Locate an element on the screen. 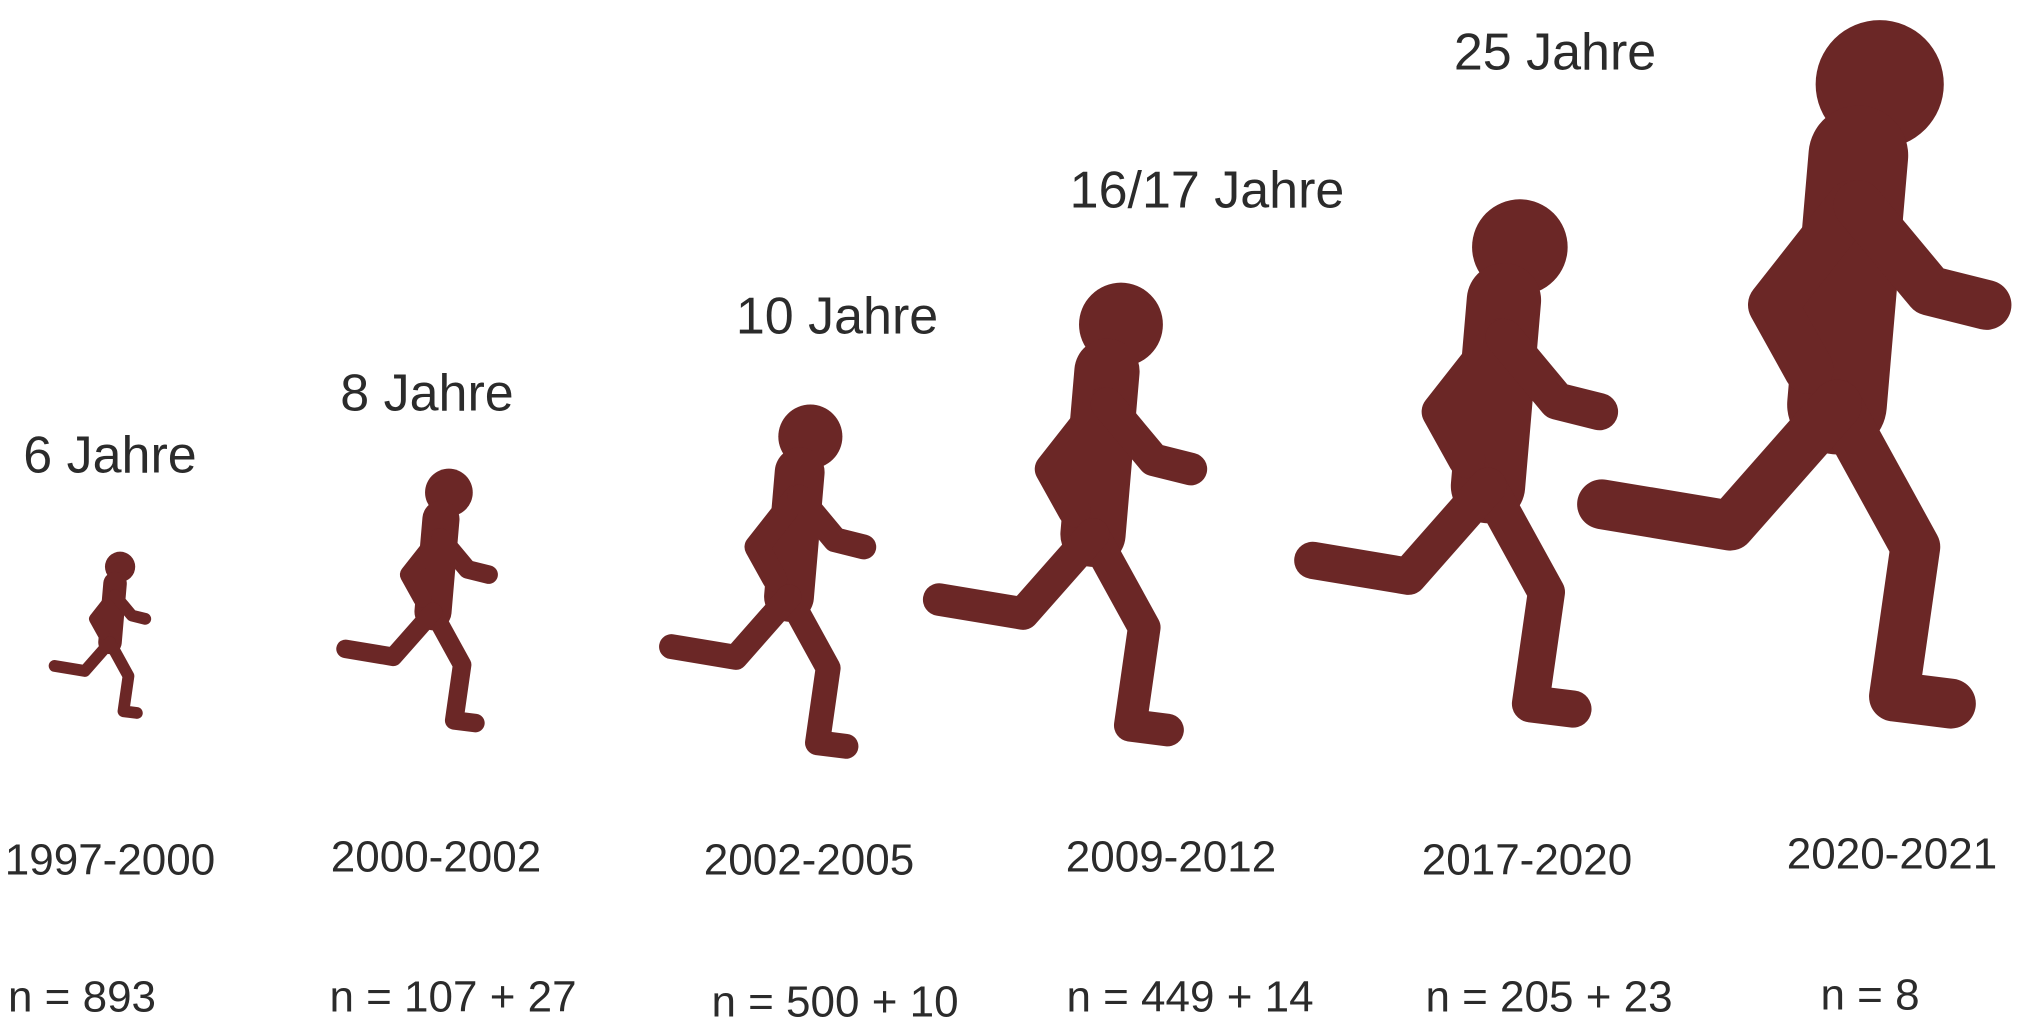  years-label: 2002-2005 is located at coordinates (809, 860).